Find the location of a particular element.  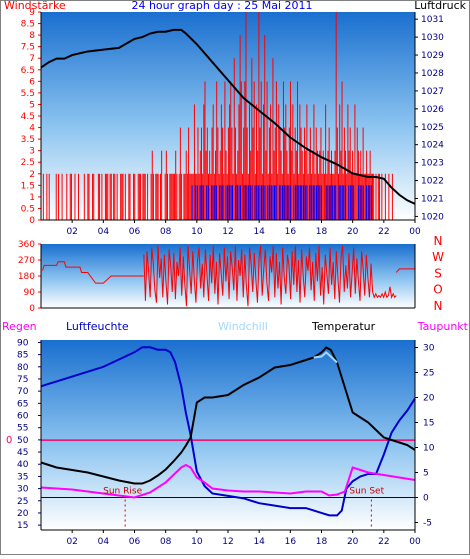

pressure-axis-title: Luftdruck is located at coordinates (440, 6).